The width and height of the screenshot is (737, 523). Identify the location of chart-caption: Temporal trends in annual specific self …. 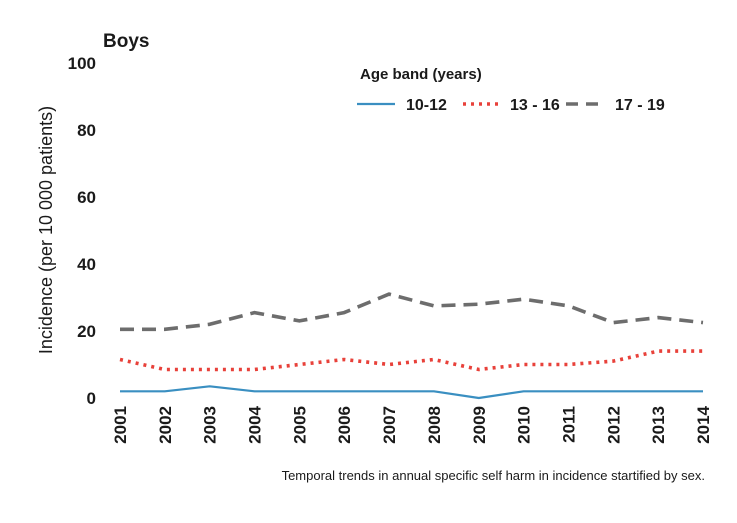
(493, 475).